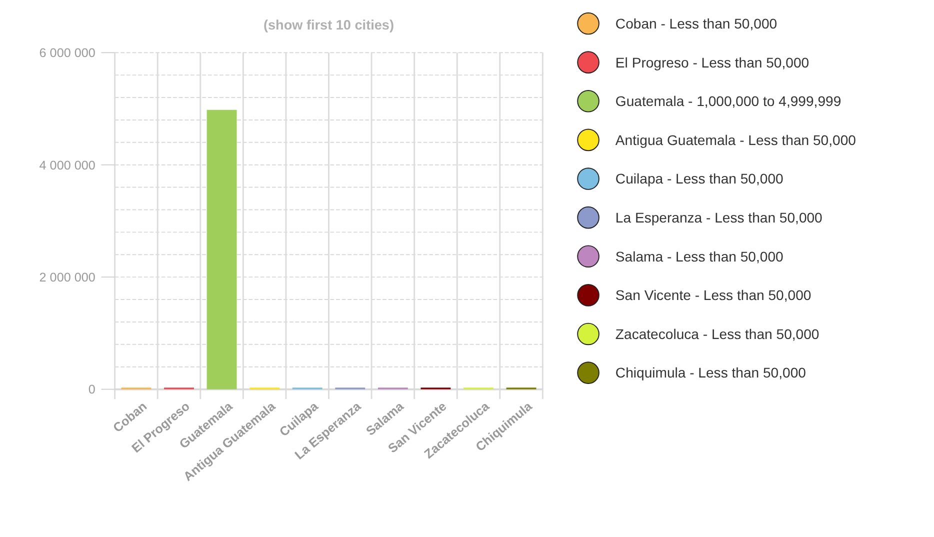 This screenshot has height=537, width=934. What do you see at coordinates (717, 334) in the screenshot?
I see `legend-label: Zacatecoluca - Less than 50,000` at bounding box center [717, 334].